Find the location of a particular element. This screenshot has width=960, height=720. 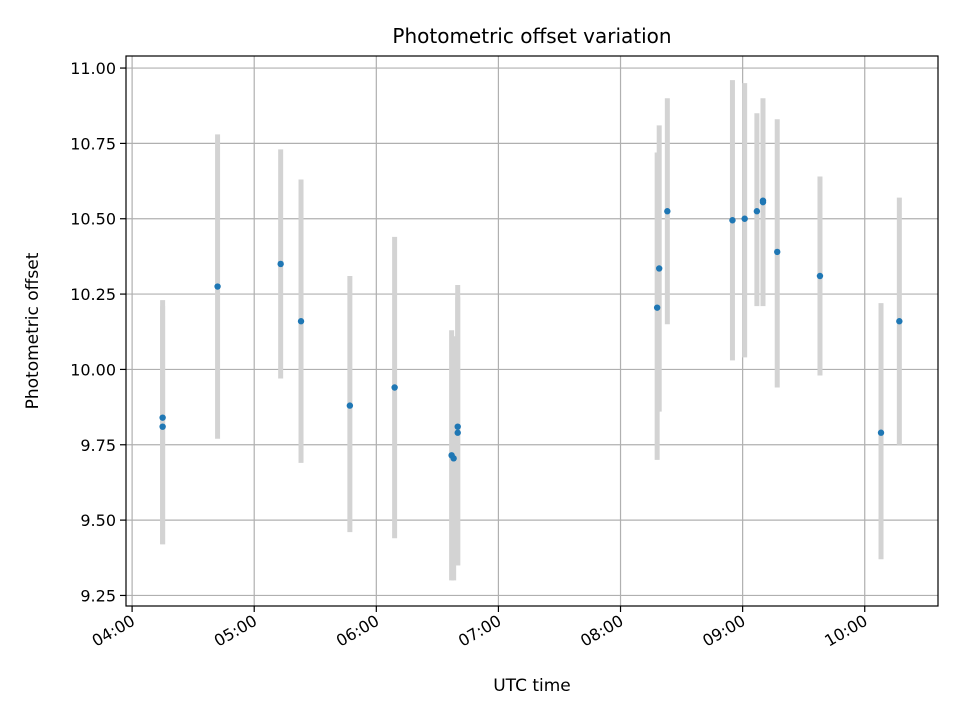

y-tick-label: 9.50 is located at coordinates (98, 520).